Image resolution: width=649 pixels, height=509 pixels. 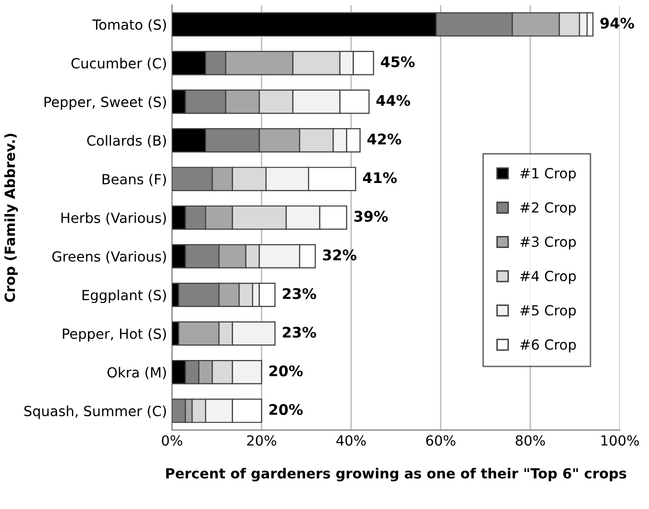 What do you see at coordinates (396, 475) in the screenshot?
I see `x-axis-title: Percent of gardeners growing as one of their "Top 6" crops` at bounding box center [396, 475].